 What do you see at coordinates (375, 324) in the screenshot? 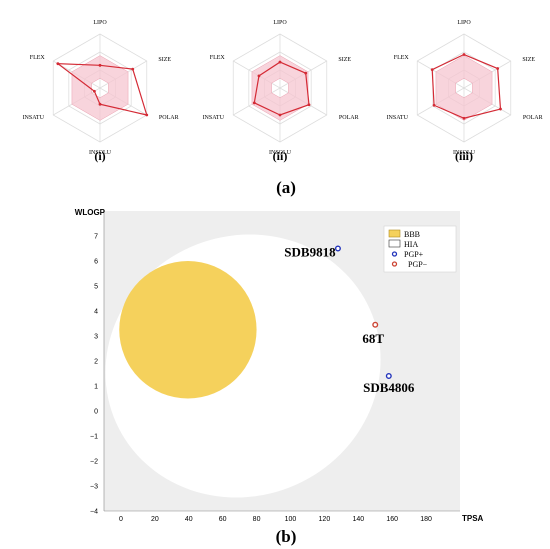
I see `data-point-68t` at bounding box center [375, 324].